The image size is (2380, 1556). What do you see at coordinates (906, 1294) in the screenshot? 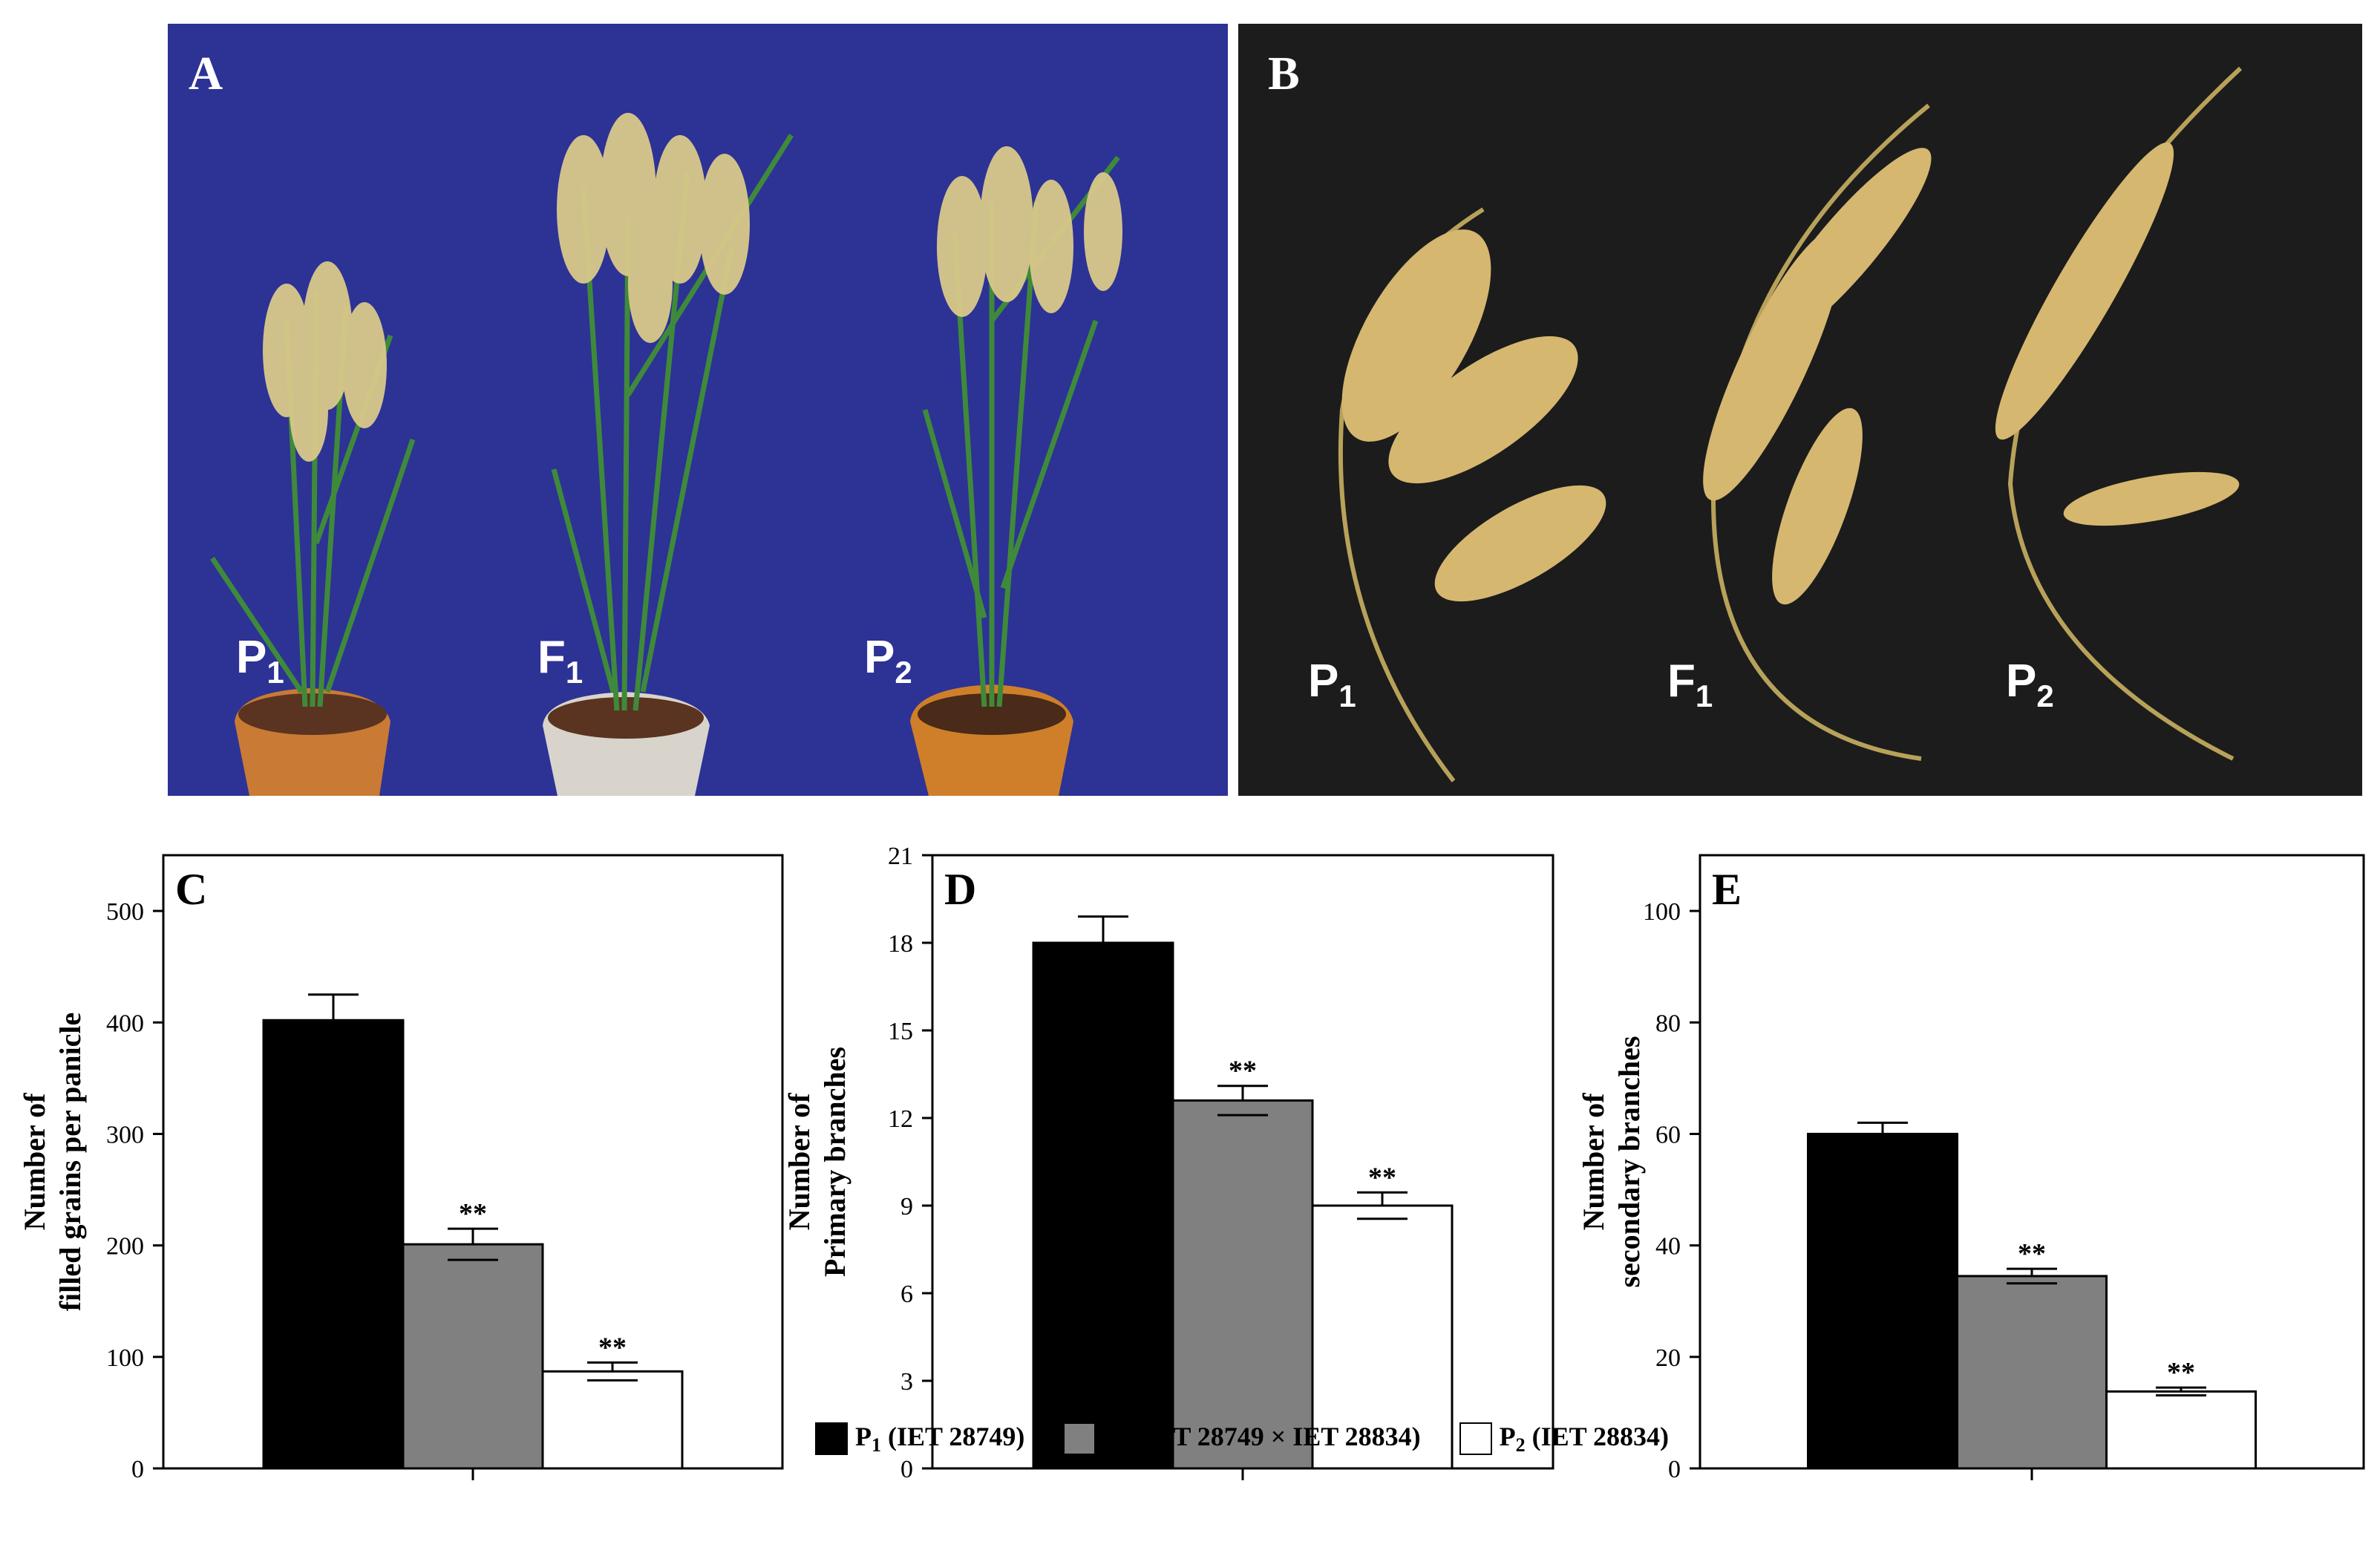
I see `y-tick-label: 6` at bounding box center [906, 1294].